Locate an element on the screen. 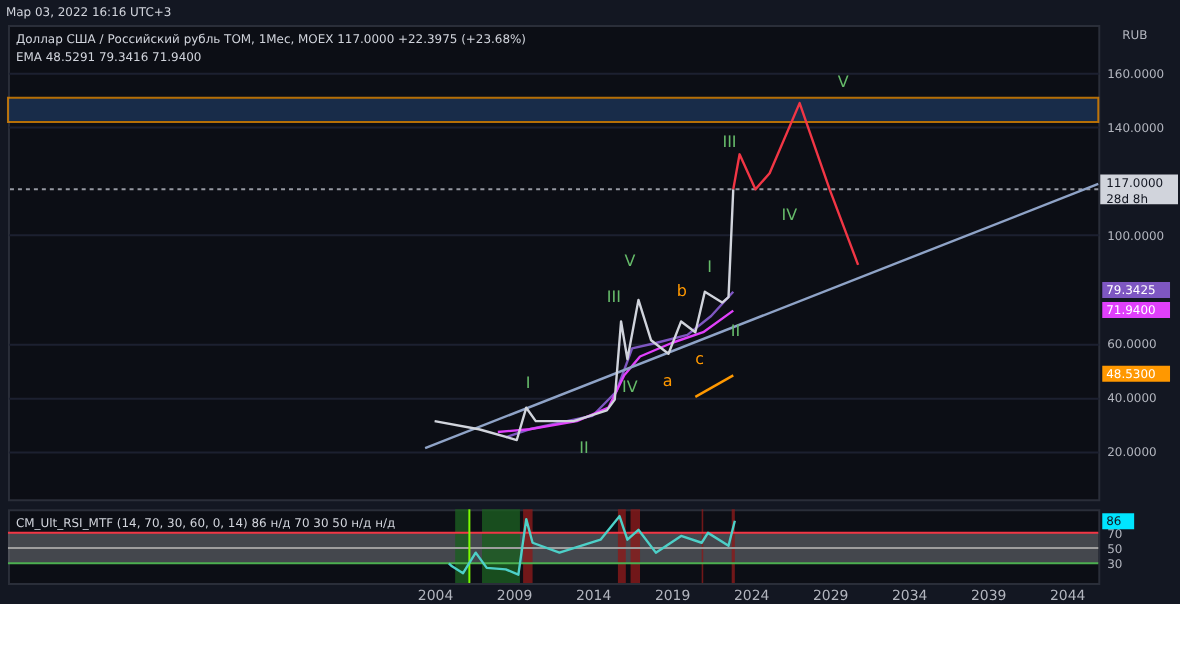  annotation: a is located at coordinates (667, 380).